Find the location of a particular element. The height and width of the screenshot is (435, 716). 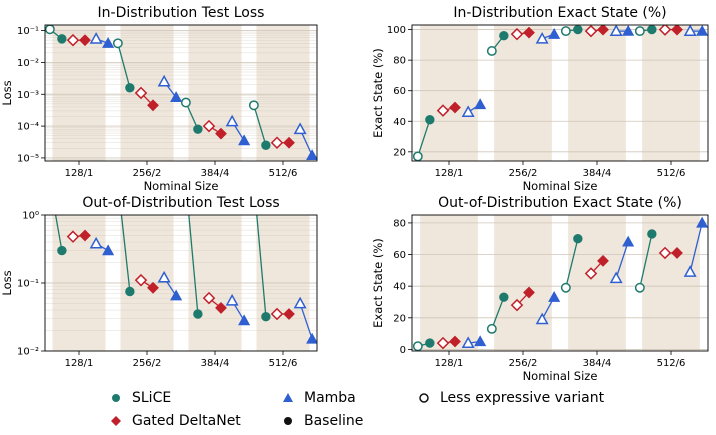

y-tick-label: 60 is located at coordinates (399, 91).